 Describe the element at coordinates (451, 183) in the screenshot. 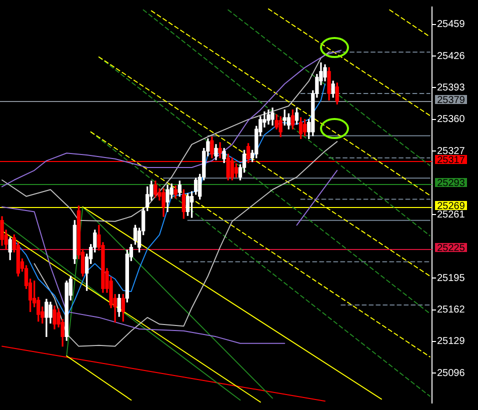

I see `ref-line-label: 25293` at that location.